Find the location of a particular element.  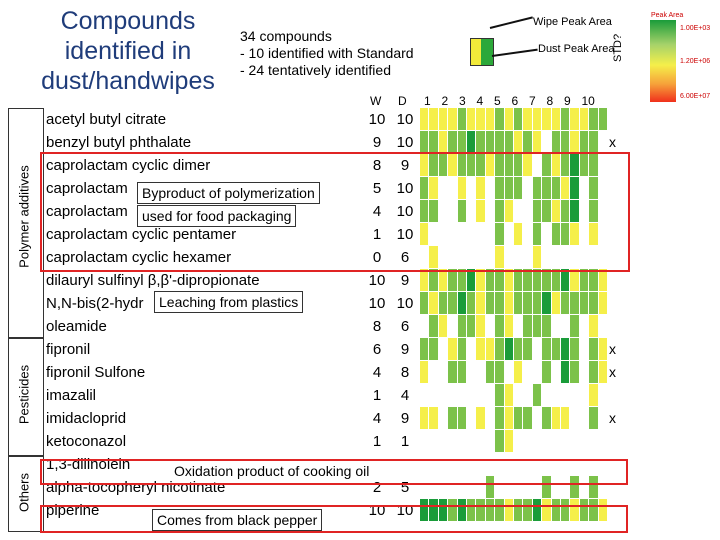

wipe-count: 10 is located at coordinates (377, 280).